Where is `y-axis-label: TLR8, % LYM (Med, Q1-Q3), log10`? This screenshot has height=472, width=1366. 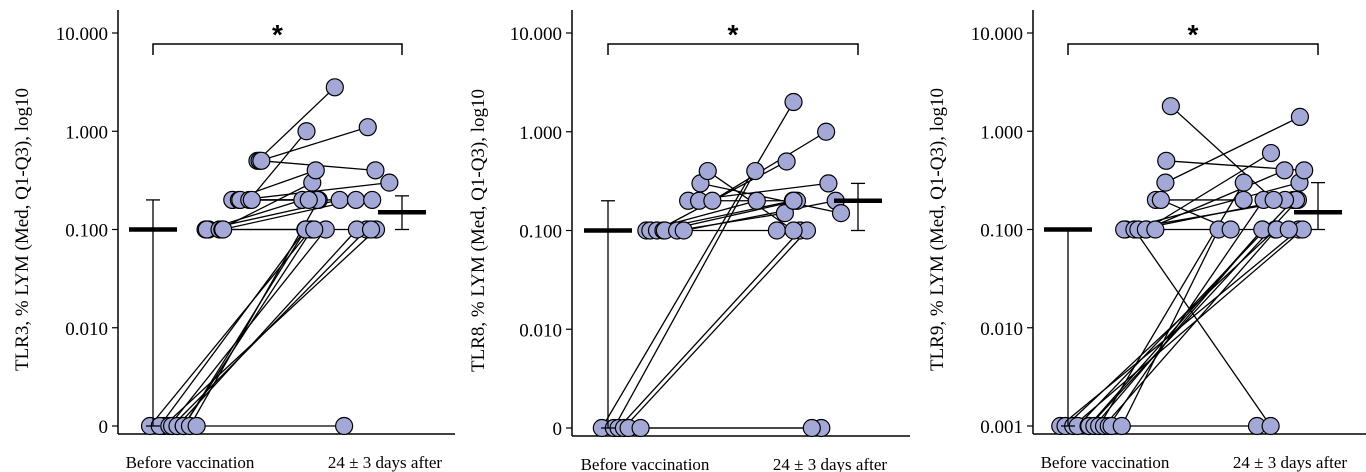
y-axis-label: TLR8, % LYM (Med, Q1-Q3), log10 is located at coordinates (478, 230).